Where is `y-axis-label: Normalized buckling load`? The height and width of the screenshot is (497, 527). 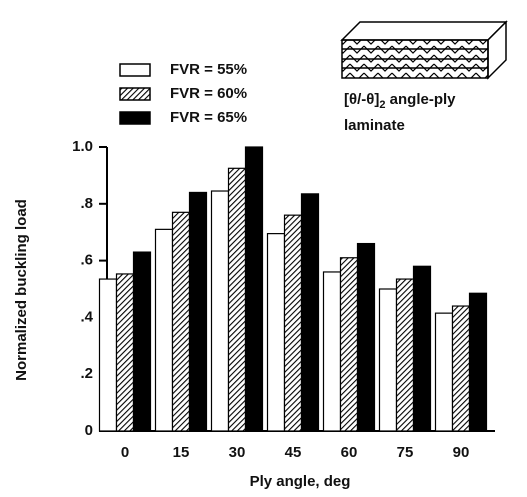
y-axis-label: Normalized buckling load is located at coordinates (21, 290).